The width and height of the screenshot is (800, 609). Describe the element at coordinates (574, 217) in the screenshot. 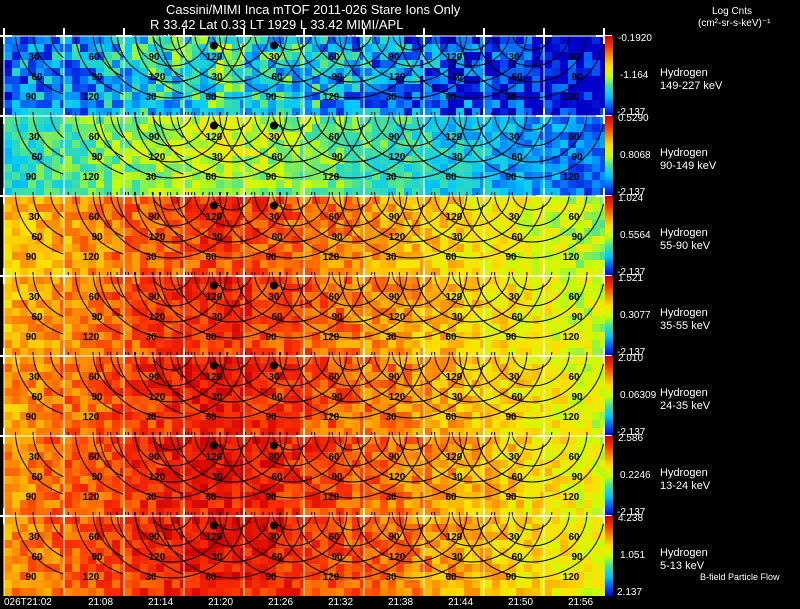

I see `contour-label: 60` at that location.